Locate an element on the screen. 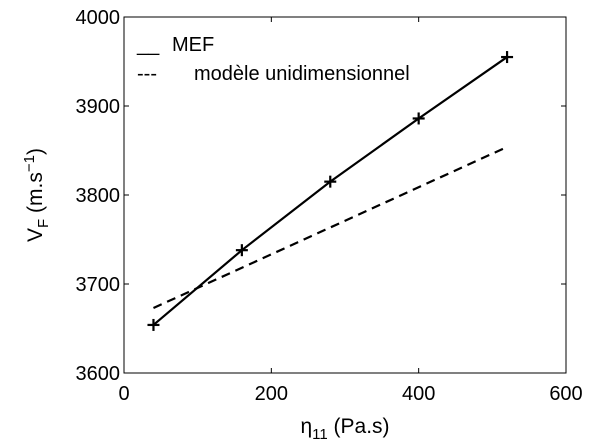  legend-symbol-modele: --- is located at coordinates (147, 74).